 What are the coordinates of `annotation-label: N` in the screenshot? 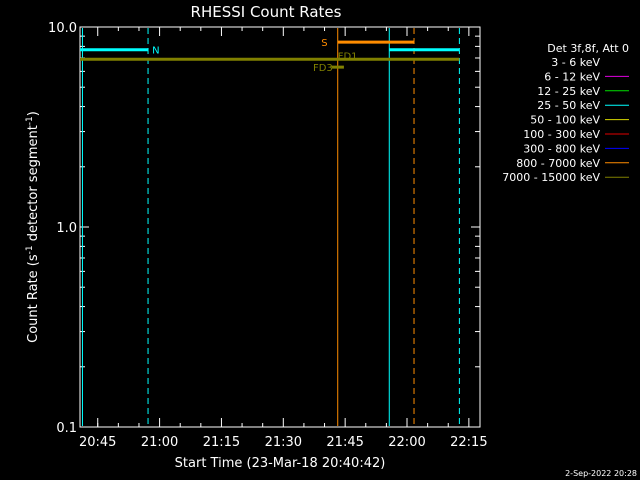 It's located at (155, 51).